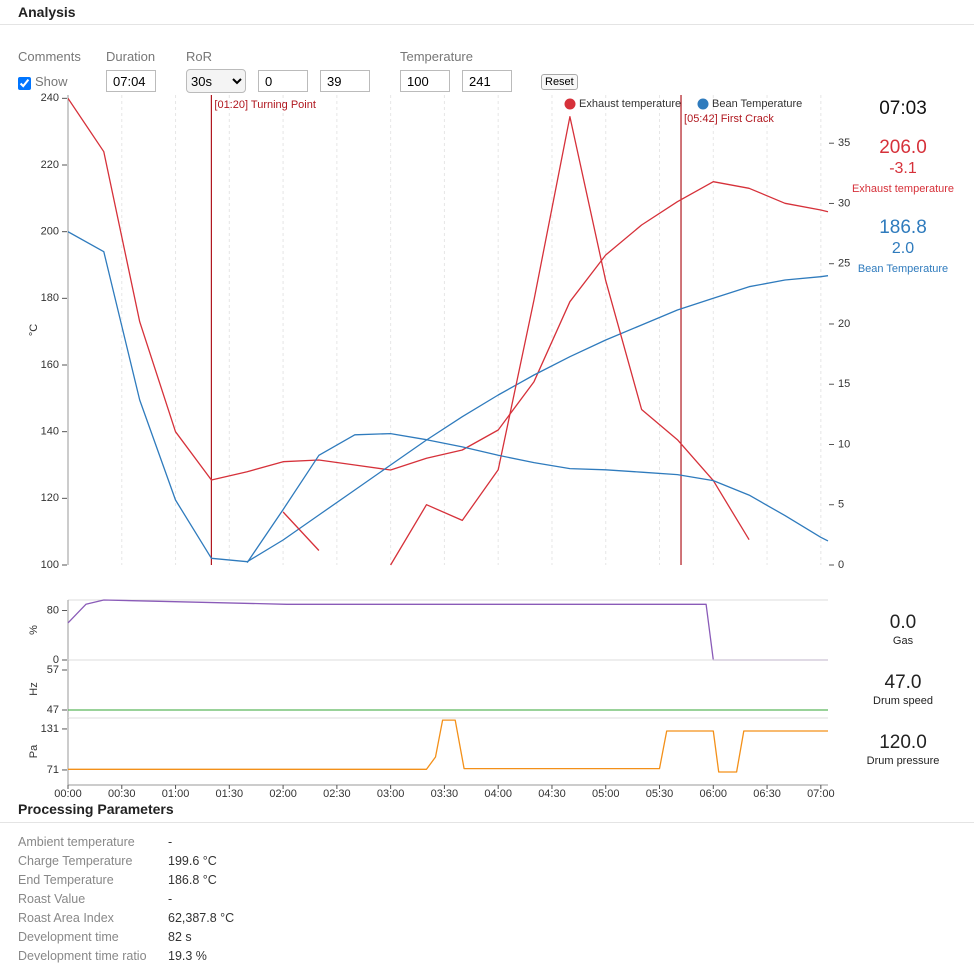  I want to click on y-tick-label: 131, so click(50, 729).